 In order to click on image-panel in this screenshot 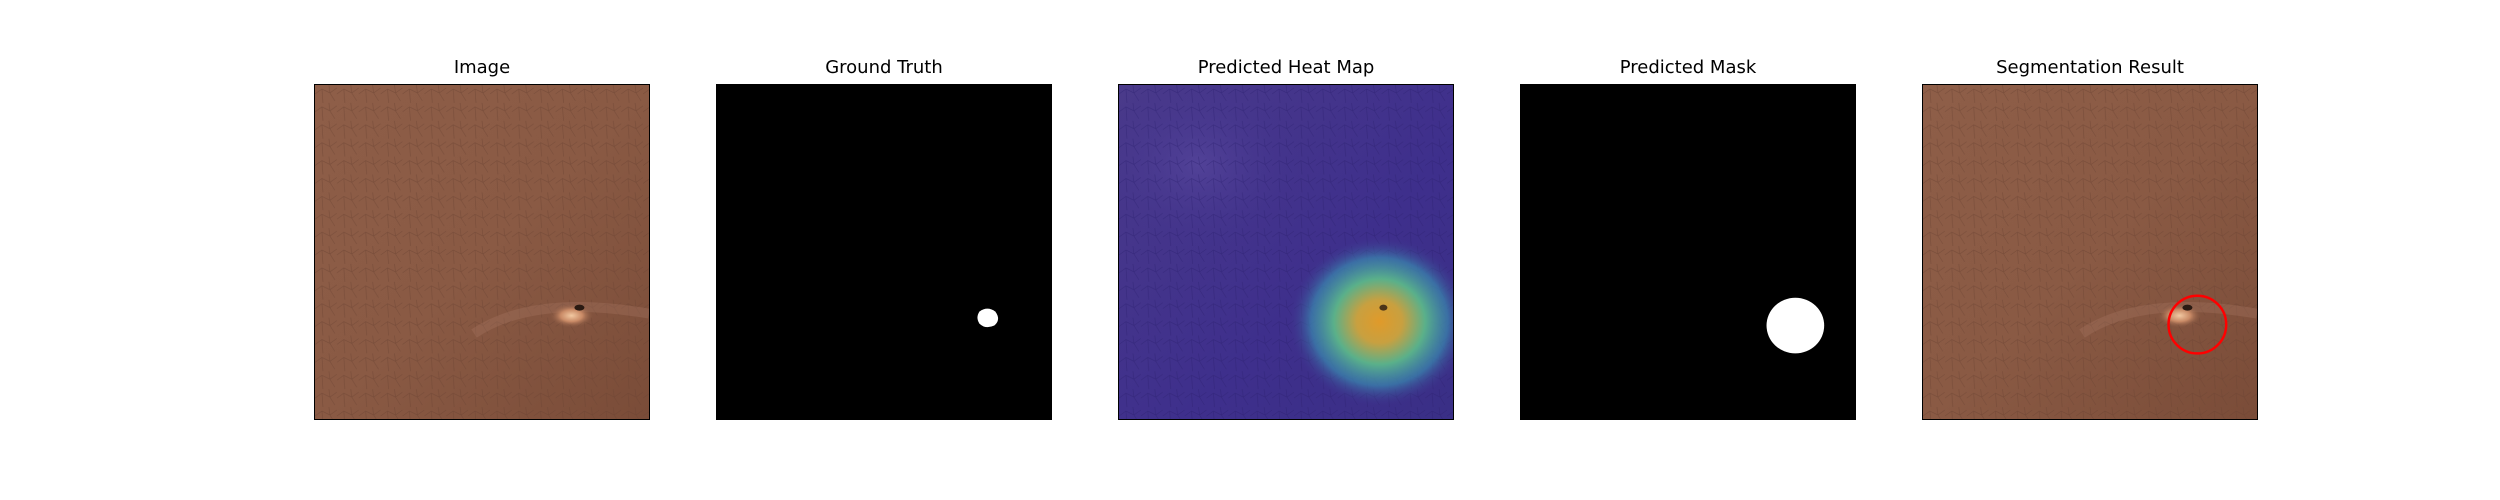, I will do `click(482, 252)`.